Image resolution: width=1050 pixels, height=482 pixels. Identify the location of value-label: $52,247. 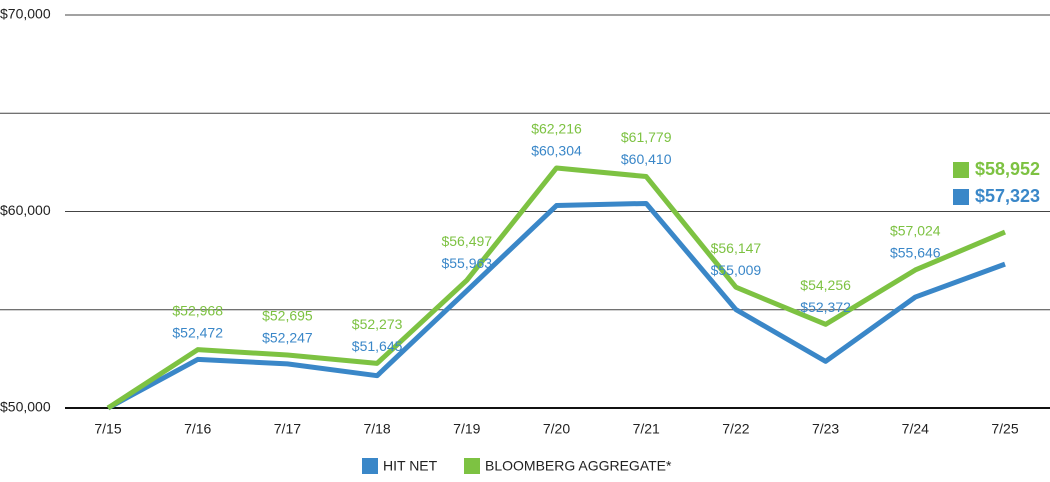
(287, 338).